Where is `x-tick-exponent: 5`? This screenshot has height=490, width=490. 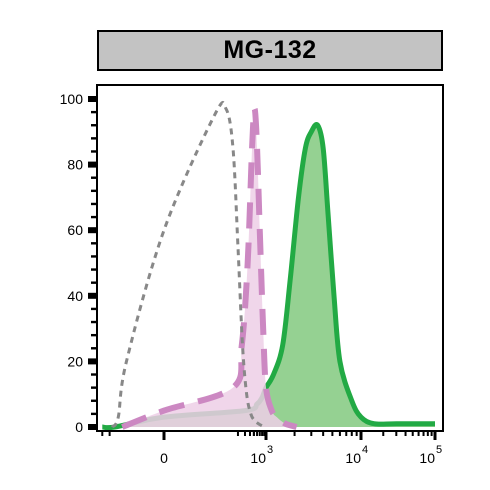
x-tick-exponent: 5 is located at coordinates (439, 450).